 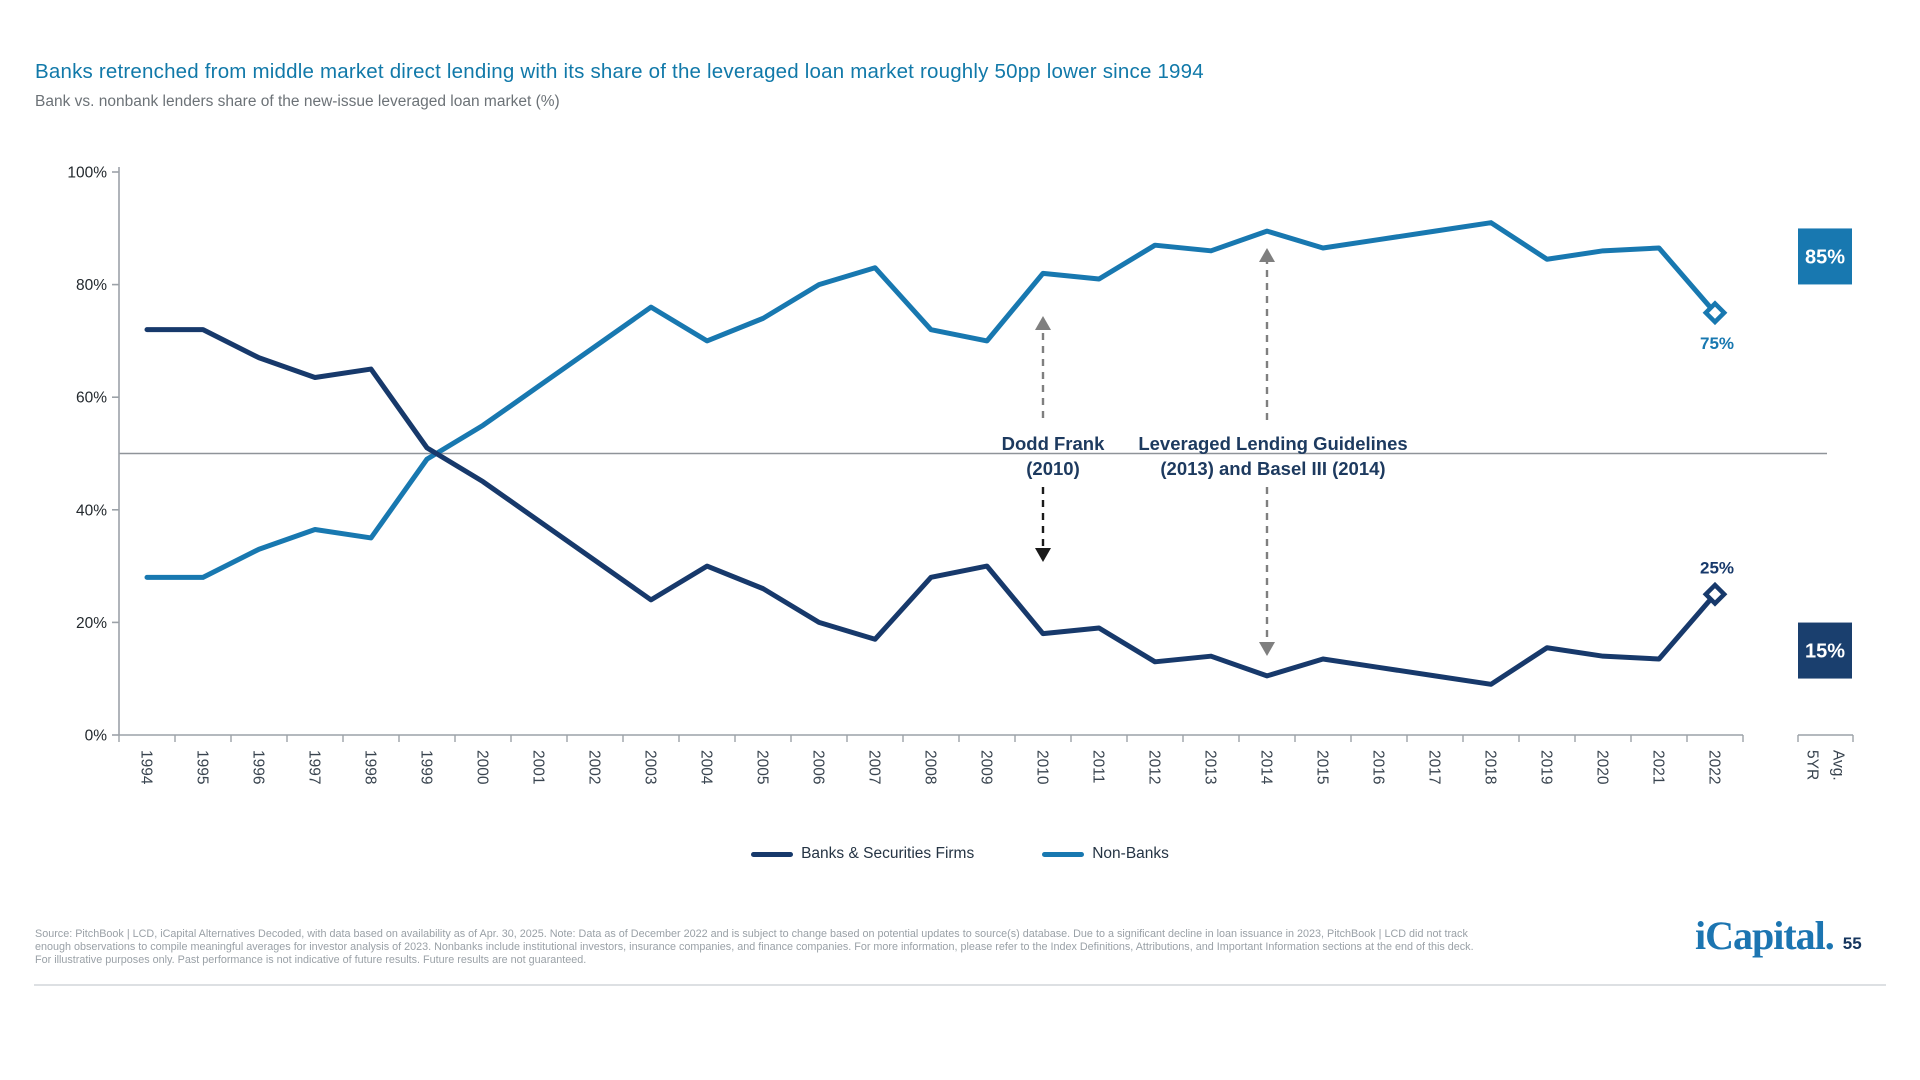 I want to click on nonbanks-line-swatch, so click(x=1063, y=854).